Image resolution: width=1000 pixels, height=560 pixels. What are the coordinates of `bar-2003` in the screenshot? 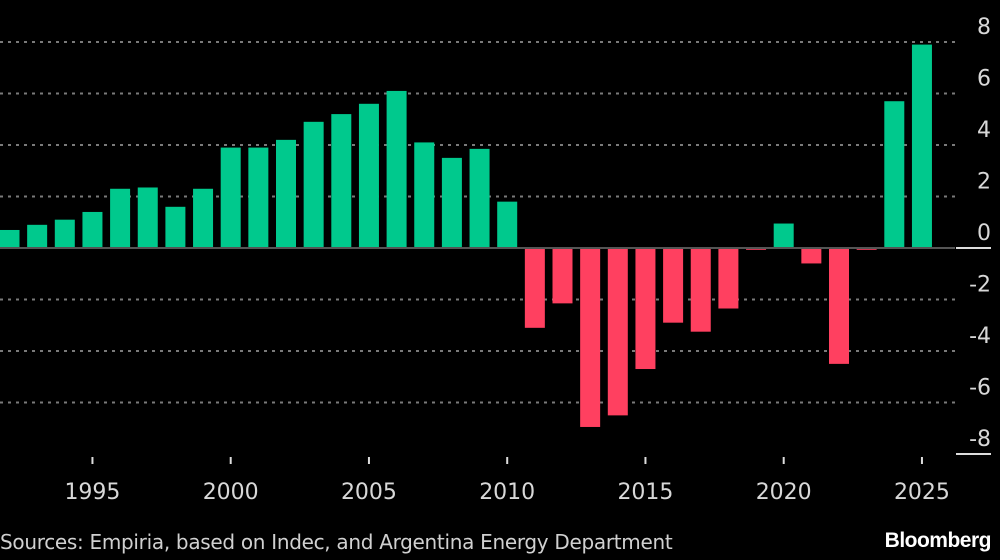 It's located at (313, 184).